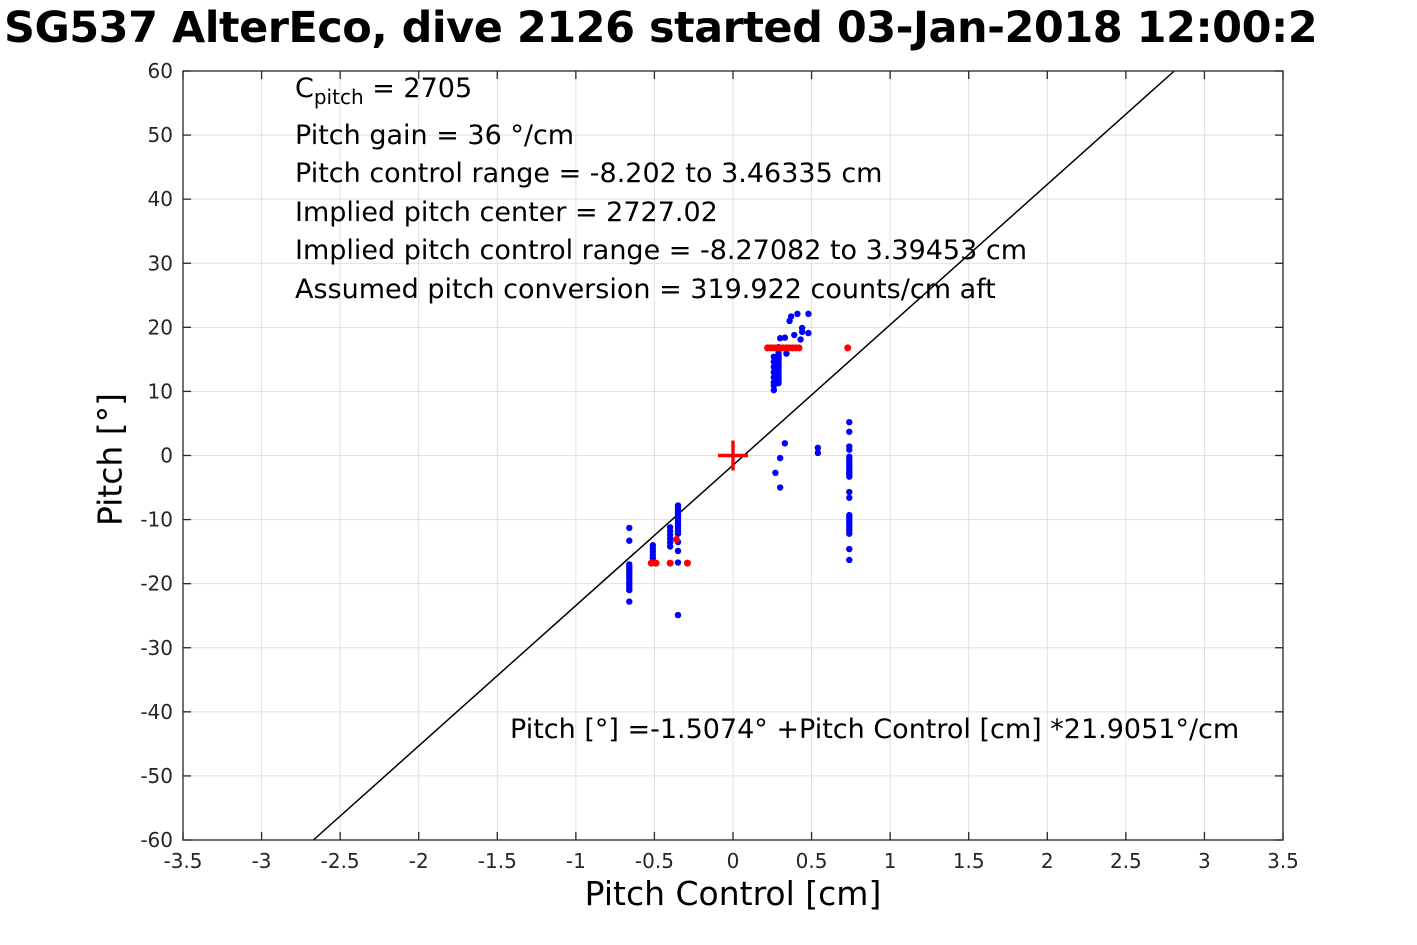 This screenshot has width=1417, height=945. I want to click on svg-text: 2.5, so click(1126, 861).